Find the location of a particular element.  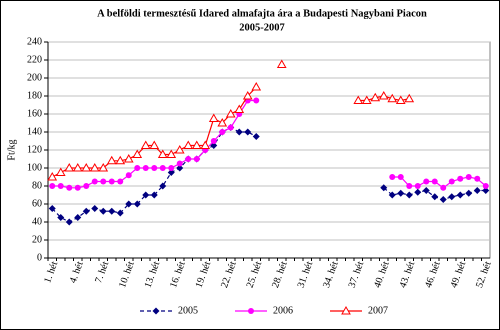

legend-label: 2006 is located at coordinates (283, 310).